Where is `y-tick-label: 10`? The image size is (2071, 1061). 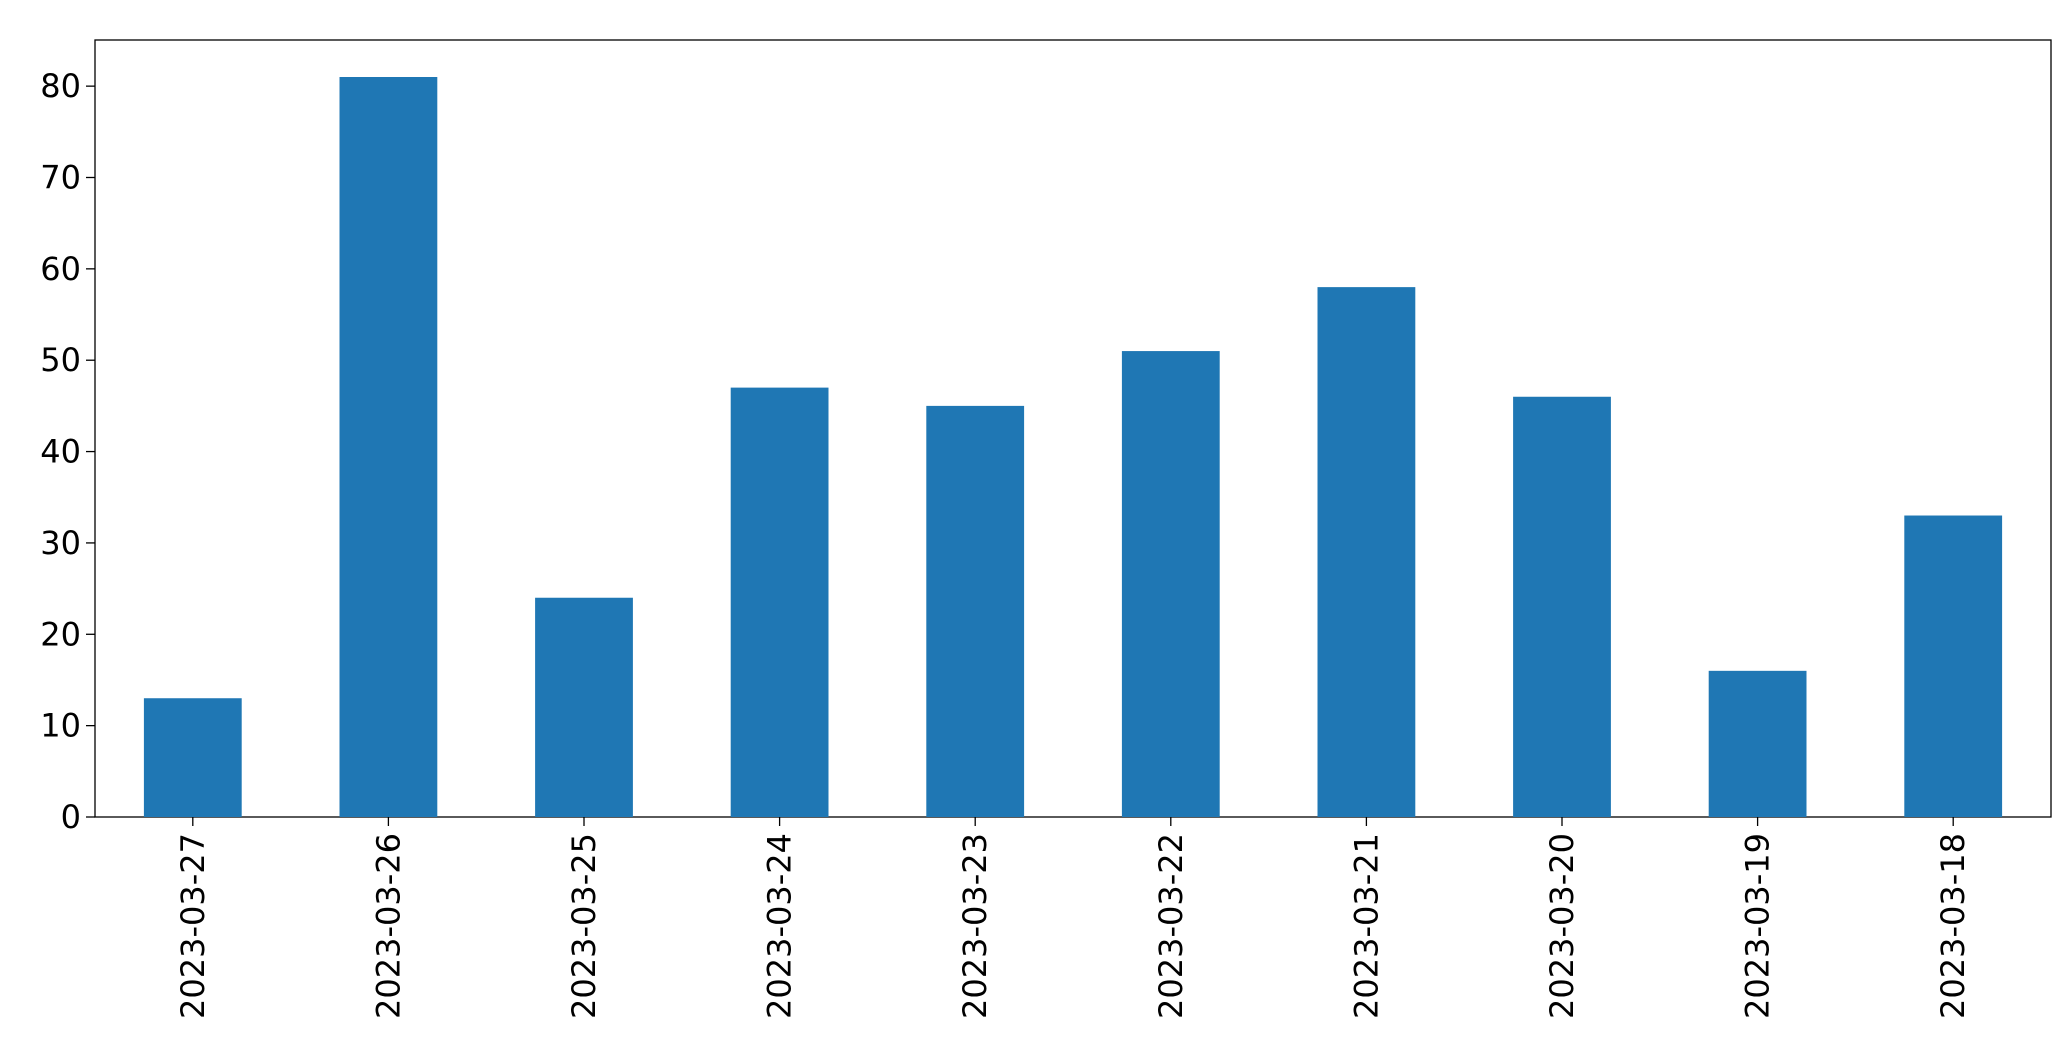 y-tick-label: 10 is located at coordinates (60, 726).